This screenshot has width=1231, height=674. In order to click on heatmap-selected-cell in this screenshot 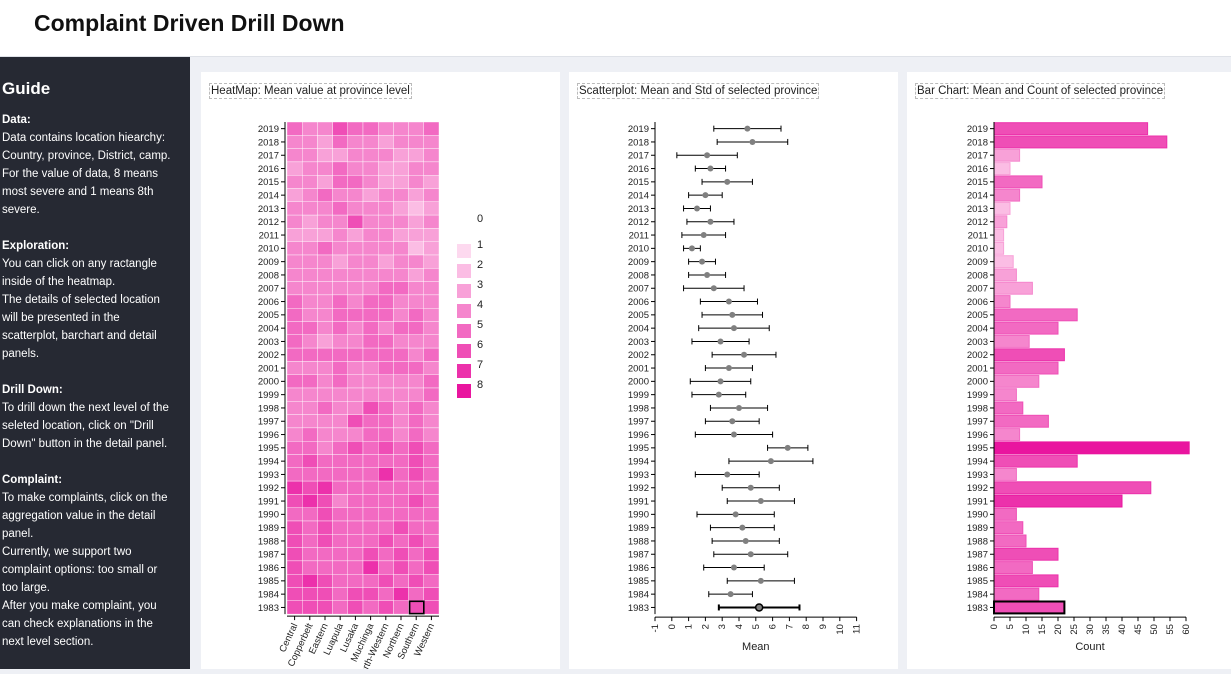, I will do `click(416, 607)`.